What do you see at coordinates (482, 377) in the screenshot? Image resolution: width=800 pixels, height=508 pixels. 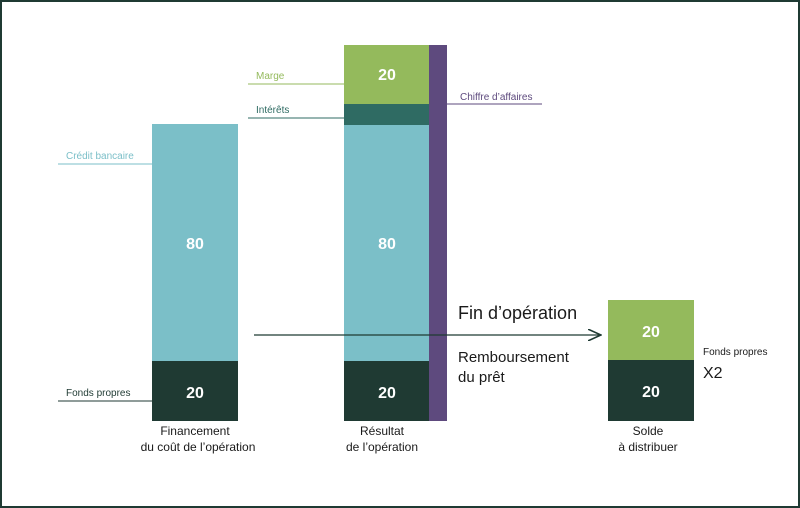 I see `remboursement-line2: du prêt` at bounding box center [482, 377].